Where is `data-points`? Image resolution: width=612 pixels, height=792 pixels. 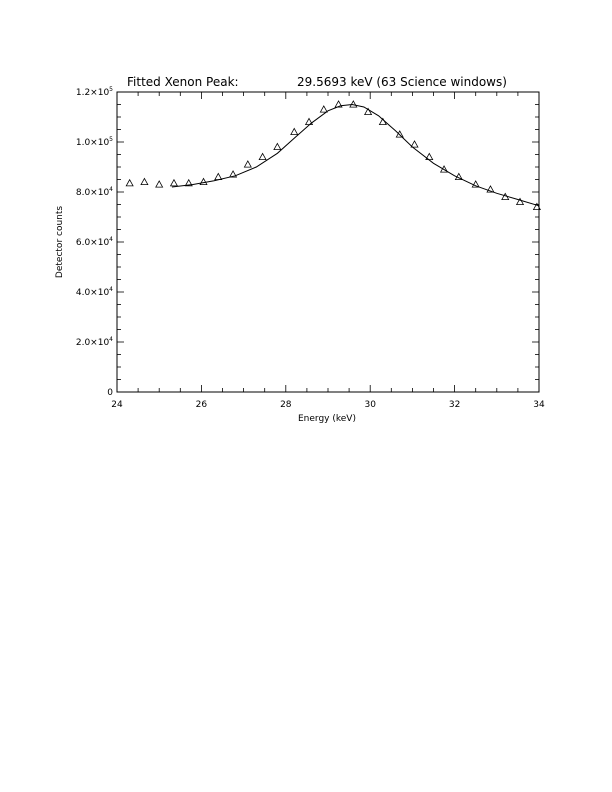 data-points is located at coordinates (333, 155).